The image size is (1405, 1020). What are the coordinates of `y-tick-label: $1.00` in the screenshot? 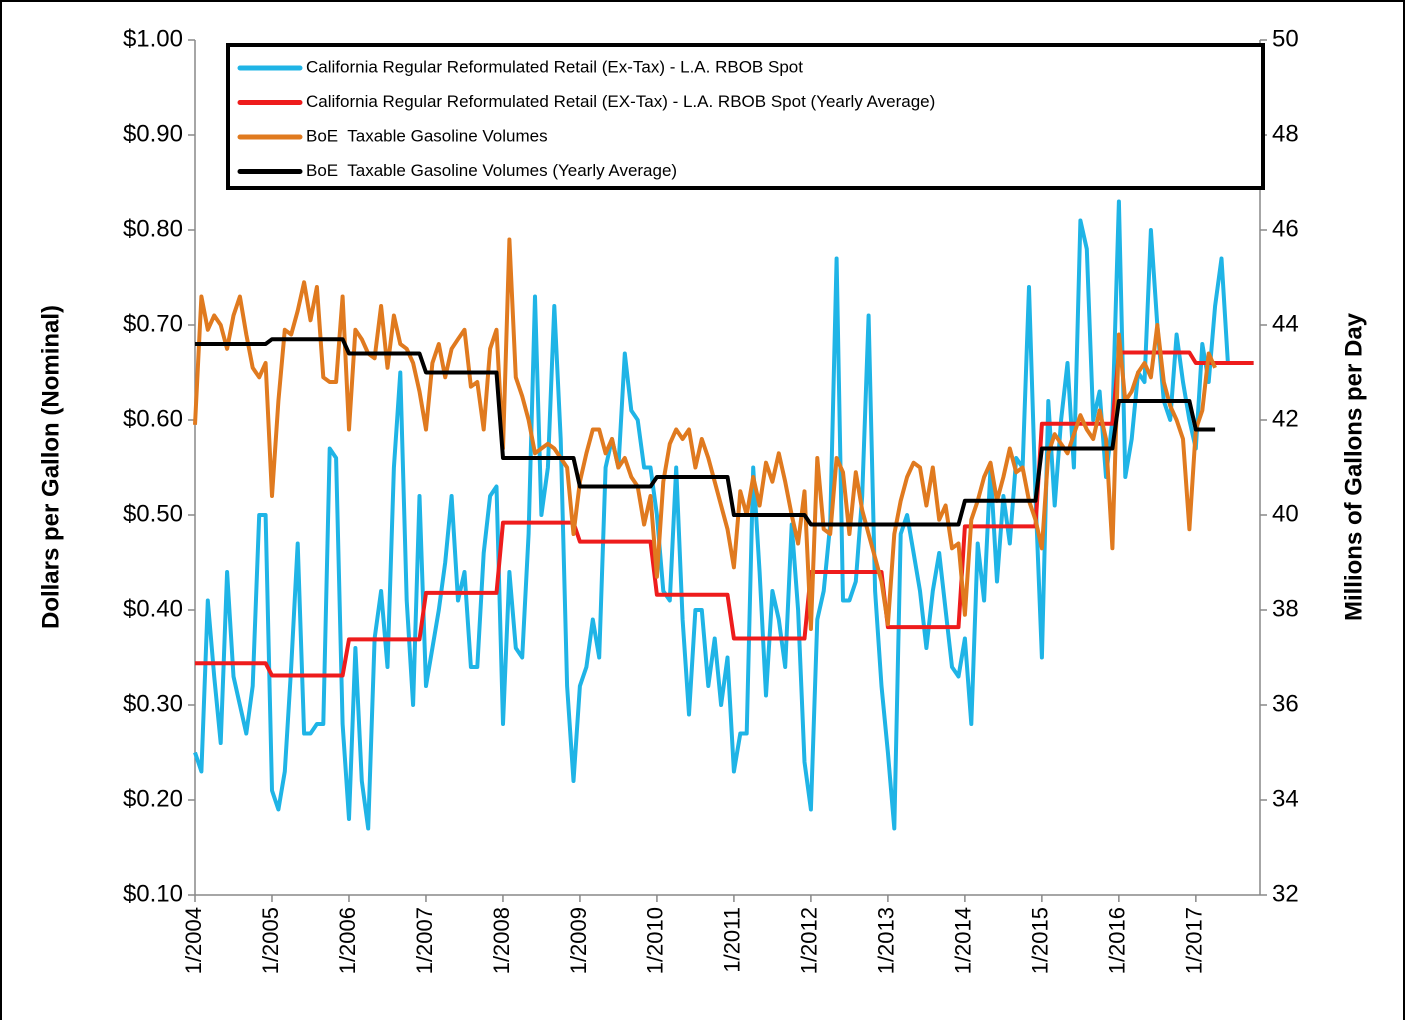 It's located at (153, 38).